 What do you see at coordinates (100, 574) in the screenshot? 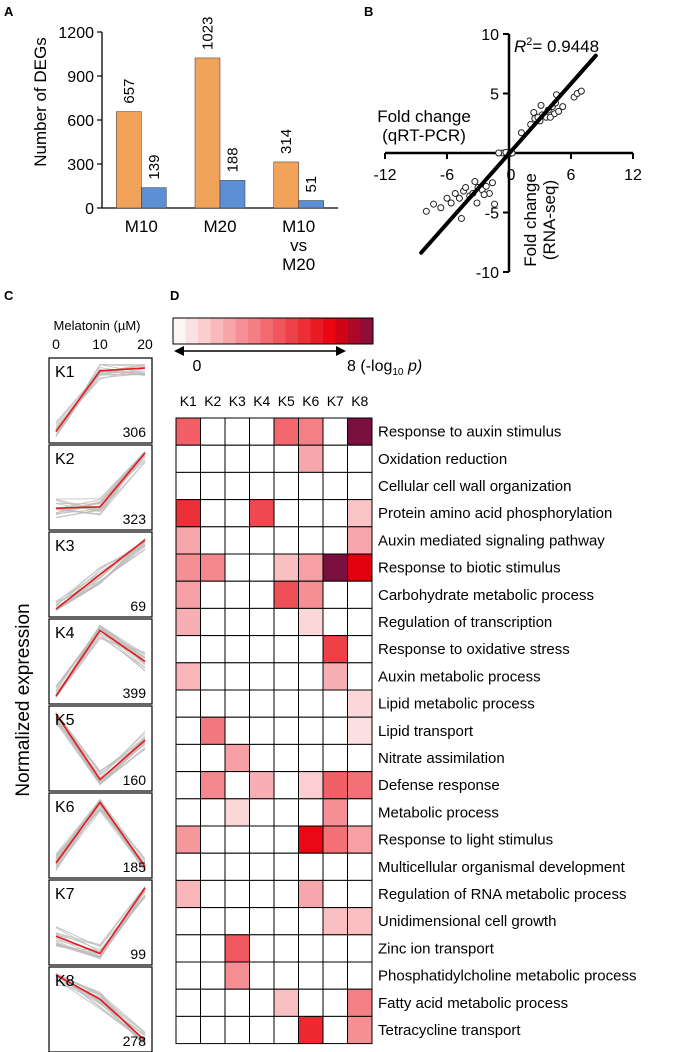
I see `cluster-panel-k3: K3 69` at bounding box center [100, 574].